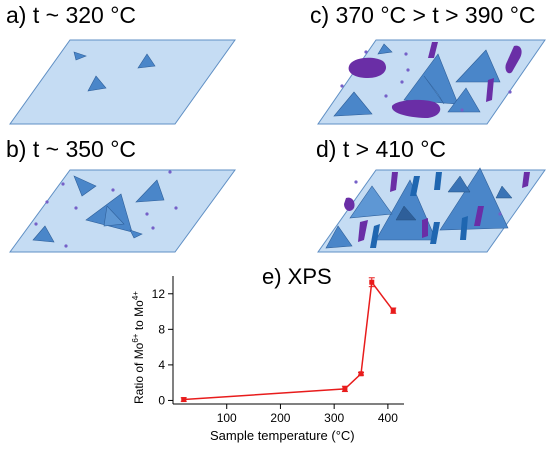 Image resolution: width=550 pixels, height=451 pixels. I want to click on x-tick-label: 400, so click(388, 418).